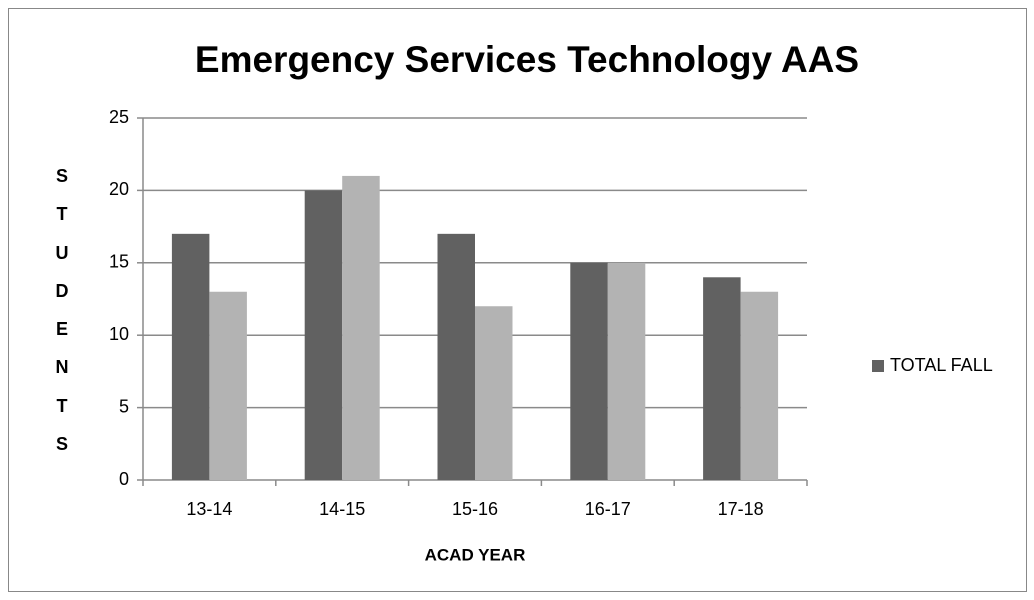 The height and width of the screenshot is (600, 1034). Describe the element at coordinates (741, 509) in the screenshot. I see `x-tick-label: 17-18` at that location.